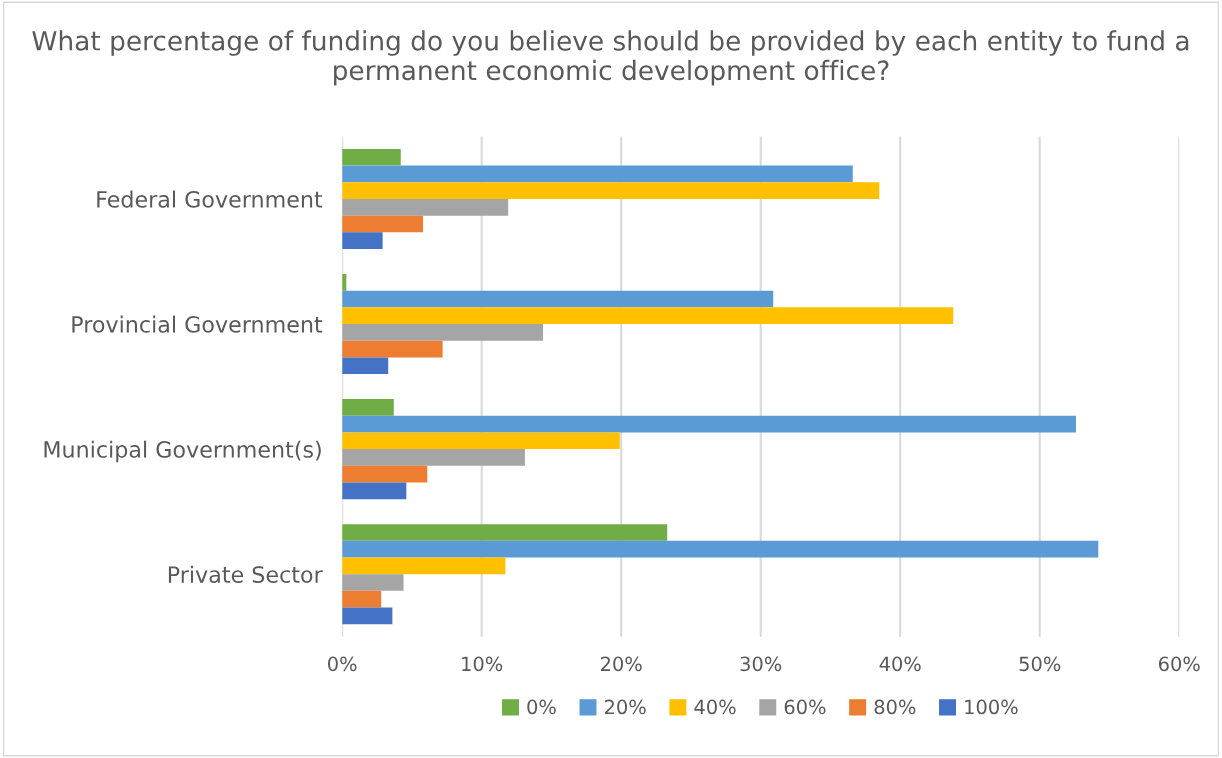  I want to click on y-tick-label: Federal Government, so click(210, 199).